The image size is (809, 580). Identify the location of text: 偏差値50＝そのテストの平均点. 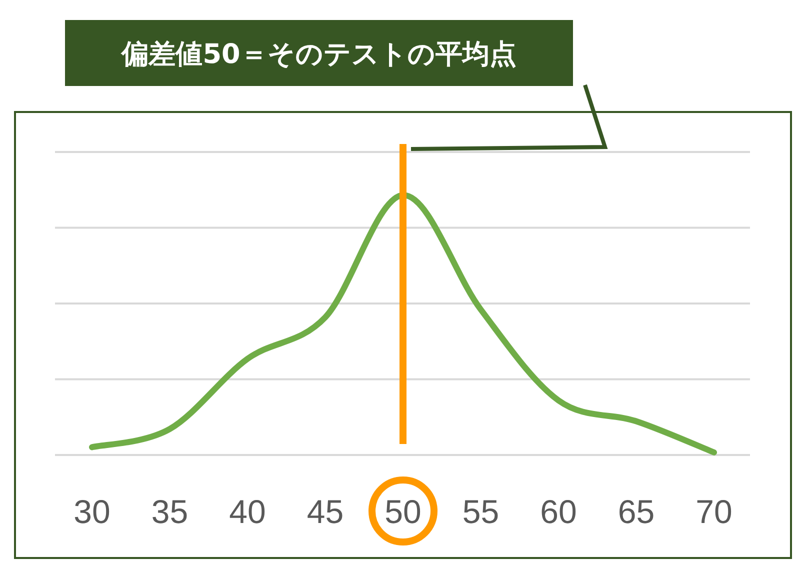
(318, 54).